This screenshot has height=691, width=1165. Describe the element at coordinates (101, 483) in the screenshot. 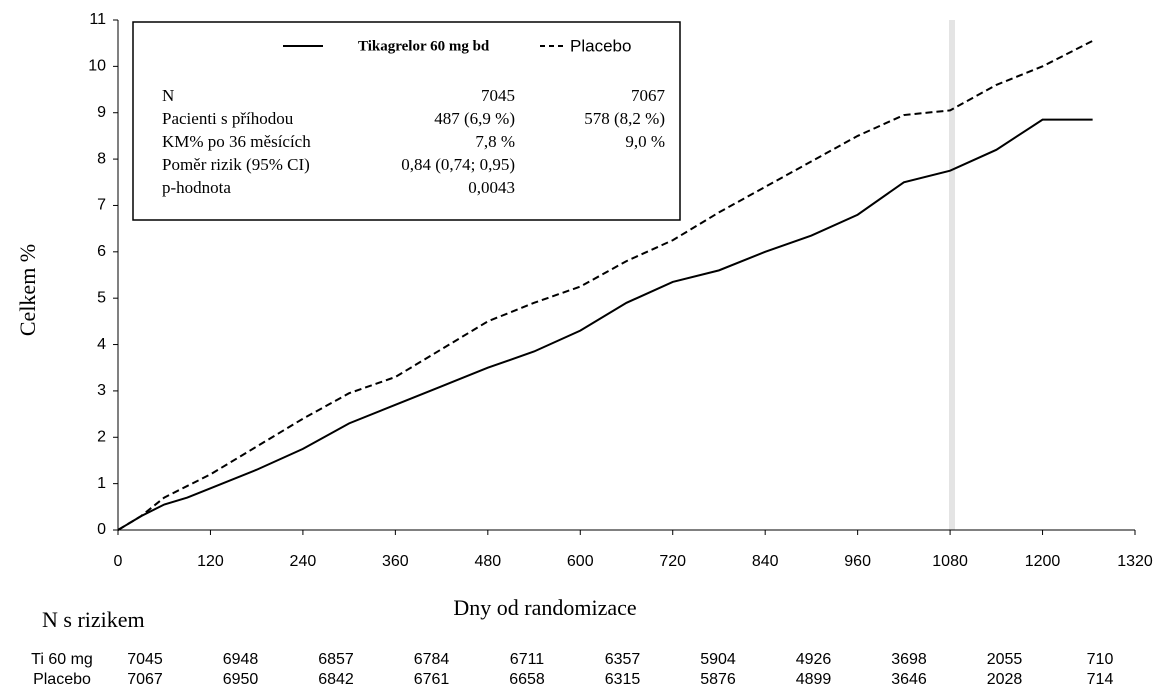

I see `y-tick-label: 1` at that location.